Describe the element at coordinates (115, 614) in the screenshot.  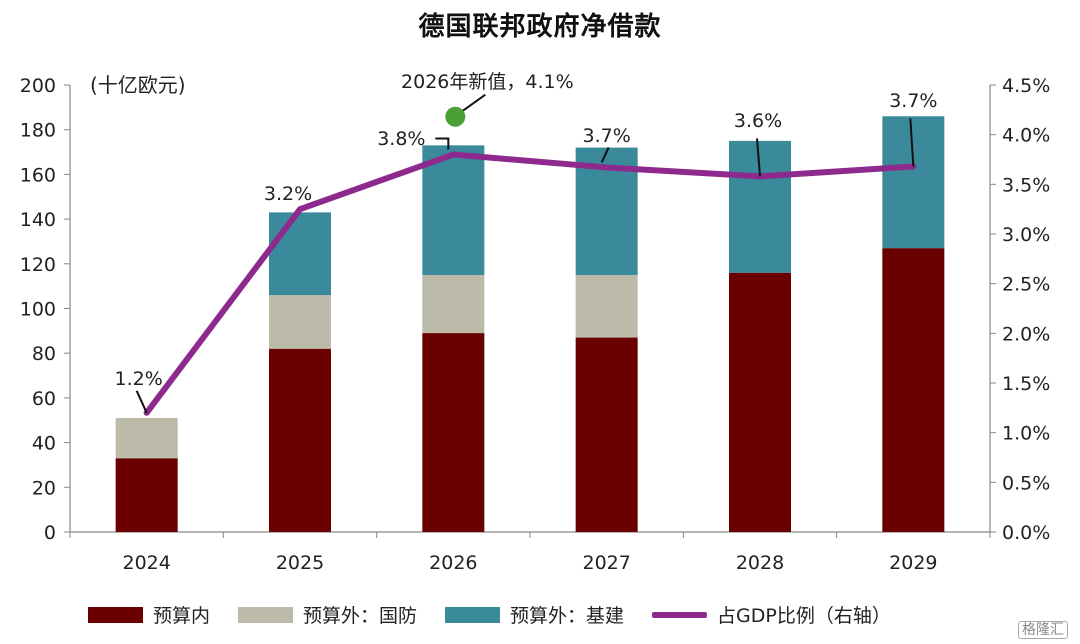
I see `legend-swatch-in-budget` at that location.